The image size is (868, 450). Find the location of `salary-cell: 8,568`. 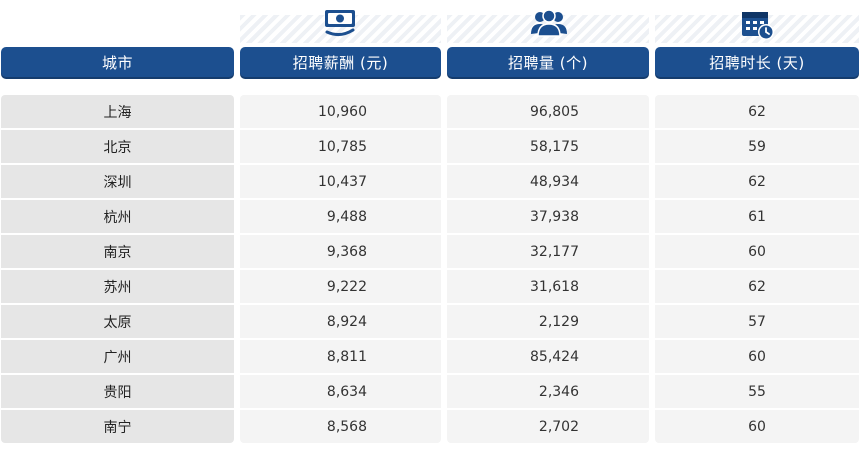

salary-cell: 8,568 is located at coordinates (340, 426).